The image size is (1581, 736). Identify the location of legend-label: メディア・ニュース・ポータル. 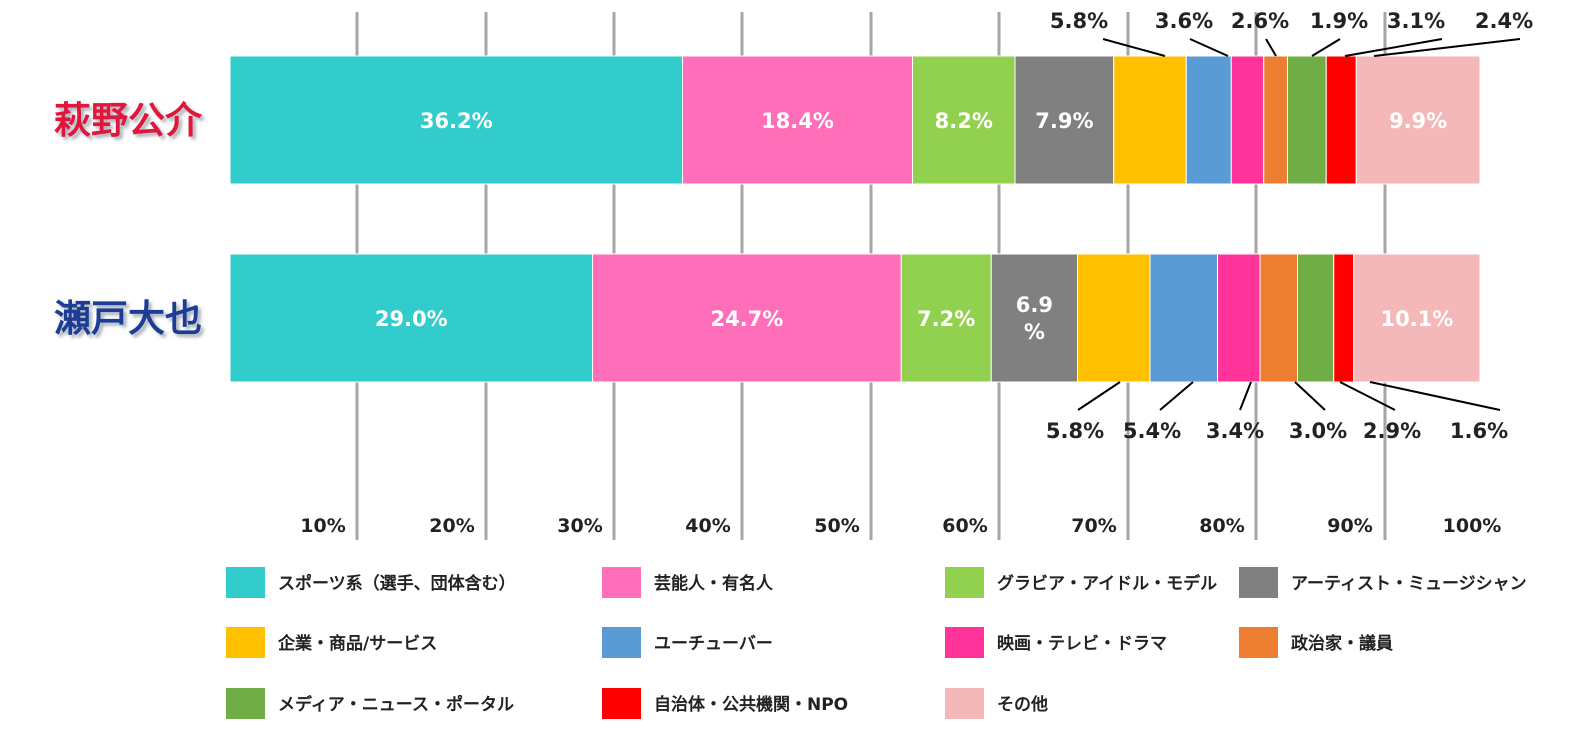
(396, 704).